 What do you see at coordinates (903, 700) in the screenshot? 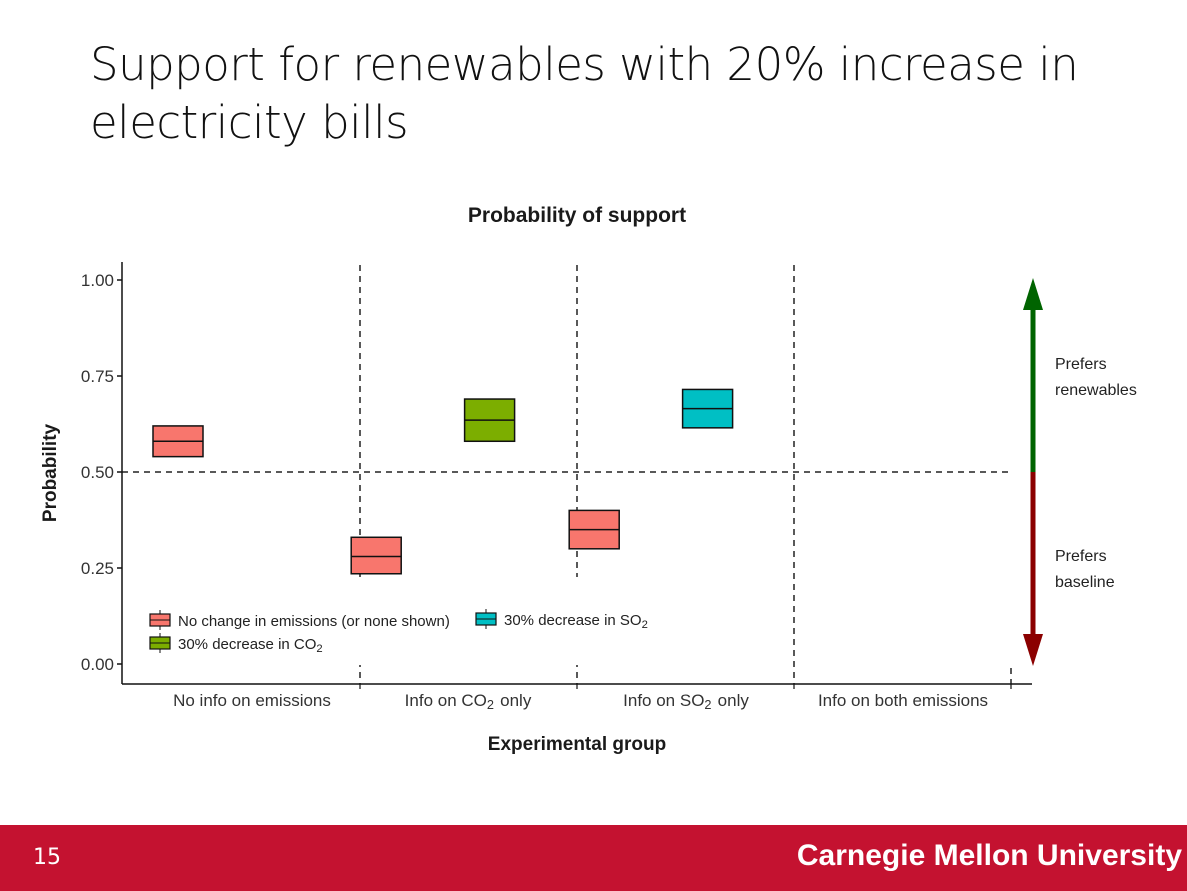
I see `x-tick-label: Info on both emissions` at bounding box center [903, 700].